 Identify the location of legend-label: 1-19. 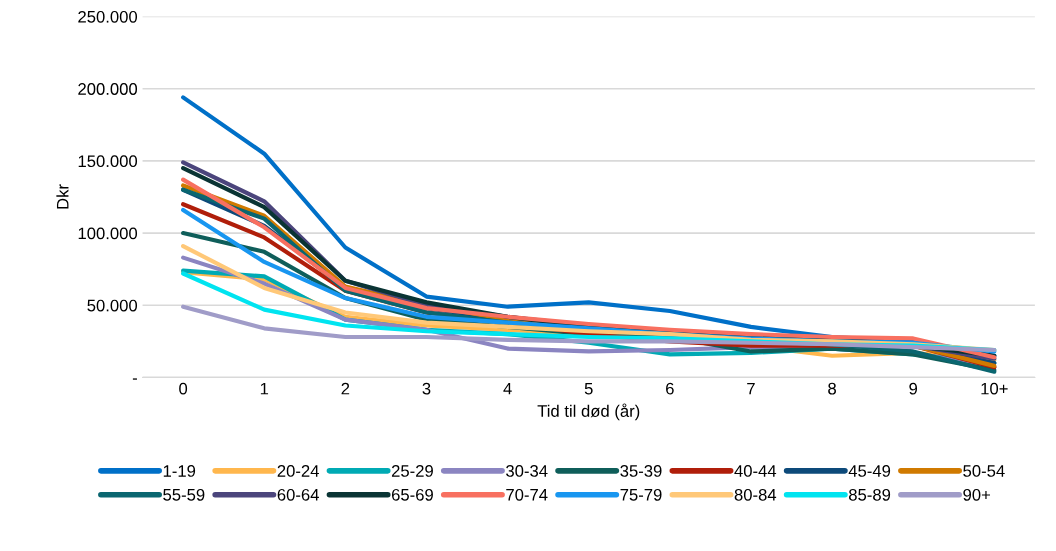
(179, 471).